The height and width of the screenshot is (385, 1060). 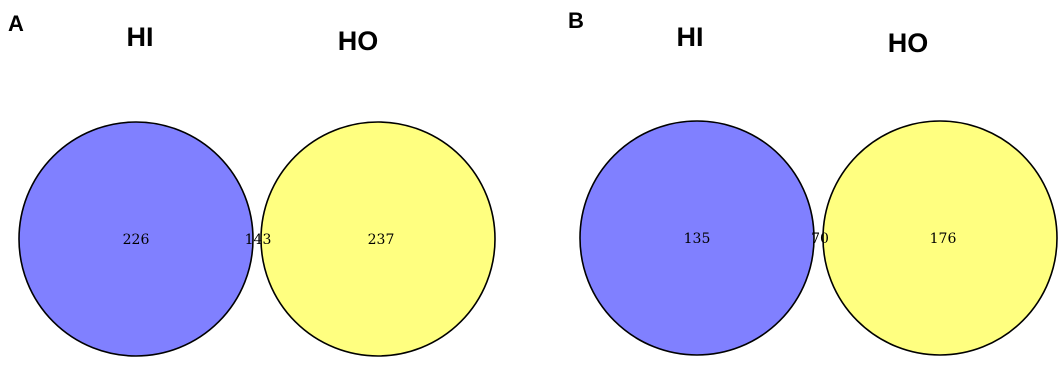 I want to click on count-right-only: 237, so click(x=381, y=240).